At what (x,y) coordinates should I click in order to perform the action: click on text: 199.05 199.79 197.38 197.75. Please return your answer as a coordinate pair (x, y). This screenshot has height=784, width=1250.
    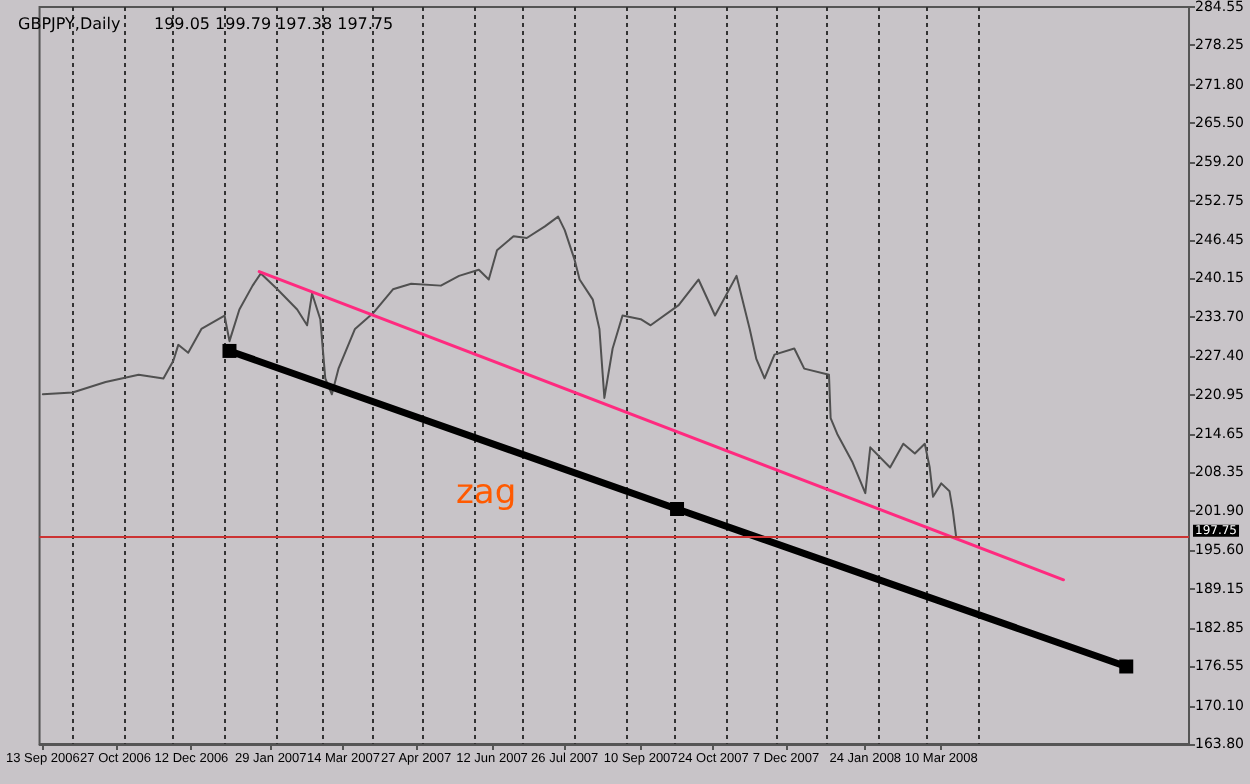
    Looking at the image, I should click on (274, 24).